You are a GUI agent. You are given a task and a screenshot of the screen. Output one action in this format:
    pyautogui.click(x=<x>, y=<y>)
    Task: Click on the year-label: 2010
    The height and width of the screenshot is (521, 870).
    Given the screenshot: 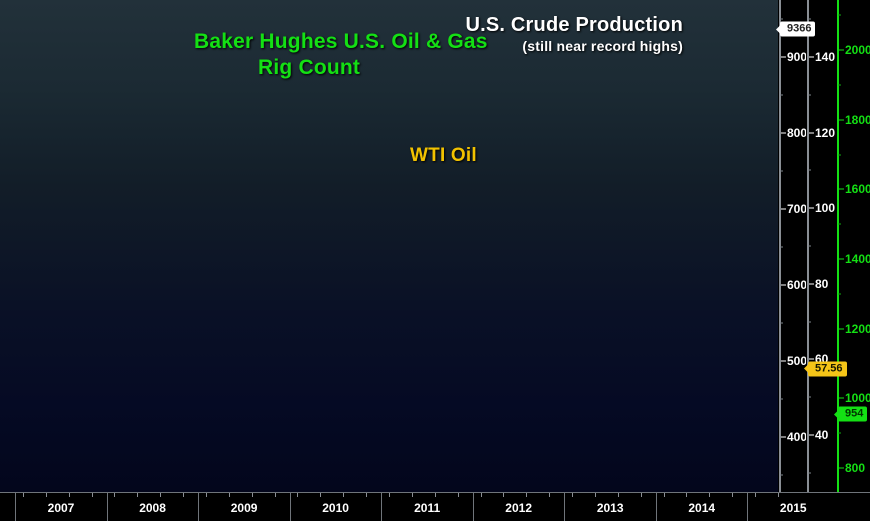 What is the action you would take?
    pyautogui.click(x=335, y=508)
    